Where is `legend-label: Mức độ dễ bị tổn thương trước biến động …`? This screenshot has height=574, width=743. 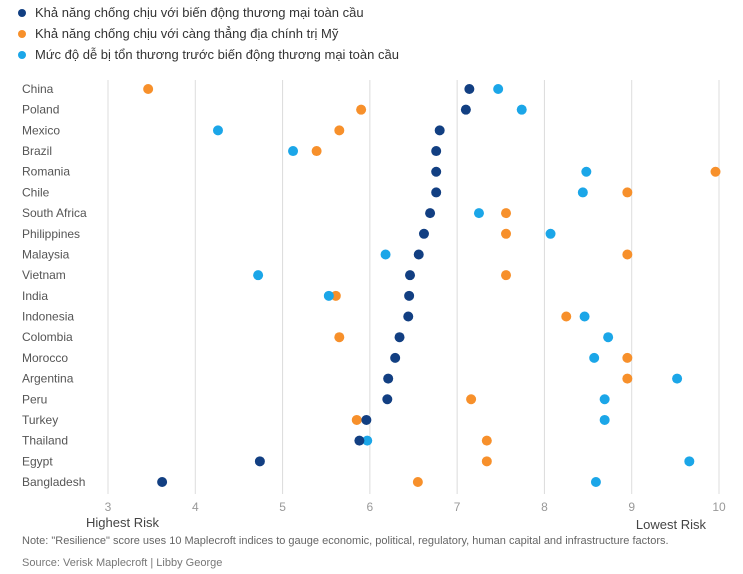 legend-label: Mức độ dễ bị tổn thương trước biến động … is located at coordinates (217, 54).